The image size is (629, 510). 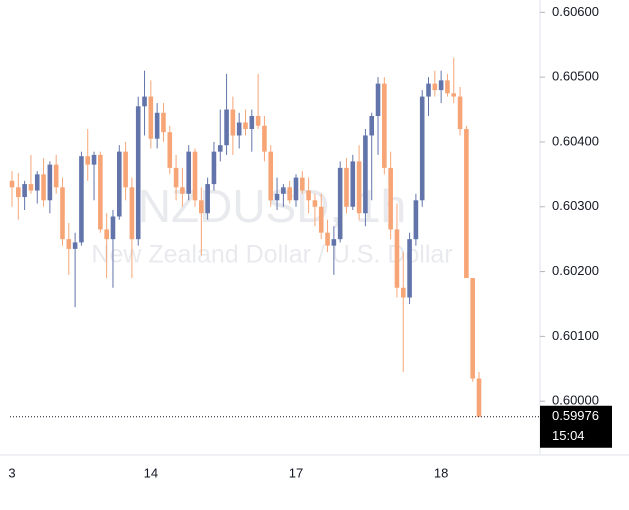 I want to click on last-price-label: 0.59976, so click(x=575, y=415).